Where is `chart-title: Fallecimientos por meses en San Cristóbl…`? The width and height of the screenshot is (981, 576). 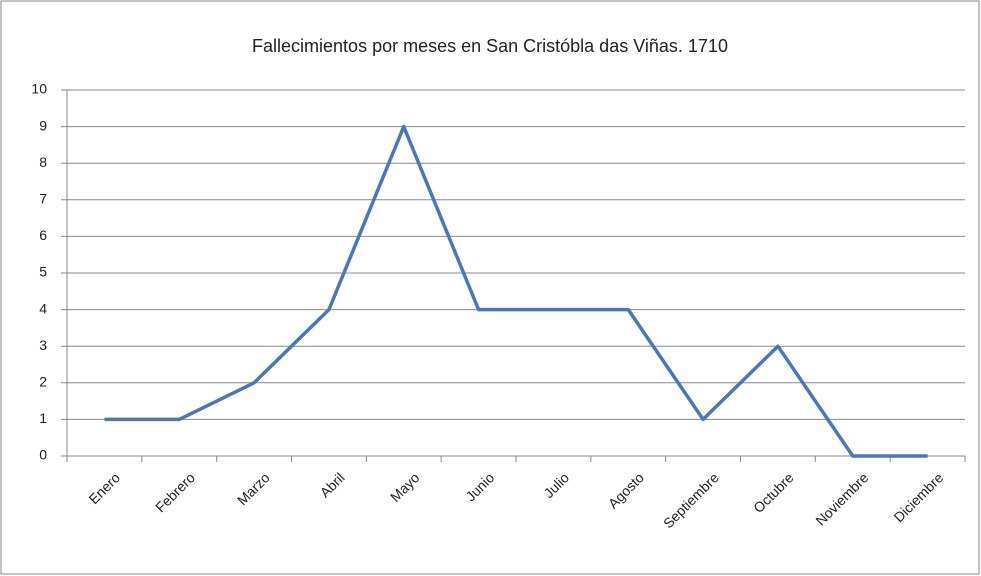 chart-title: Fallecimientos por meses en San Cristóbl… is located at coordinates (490, 46).